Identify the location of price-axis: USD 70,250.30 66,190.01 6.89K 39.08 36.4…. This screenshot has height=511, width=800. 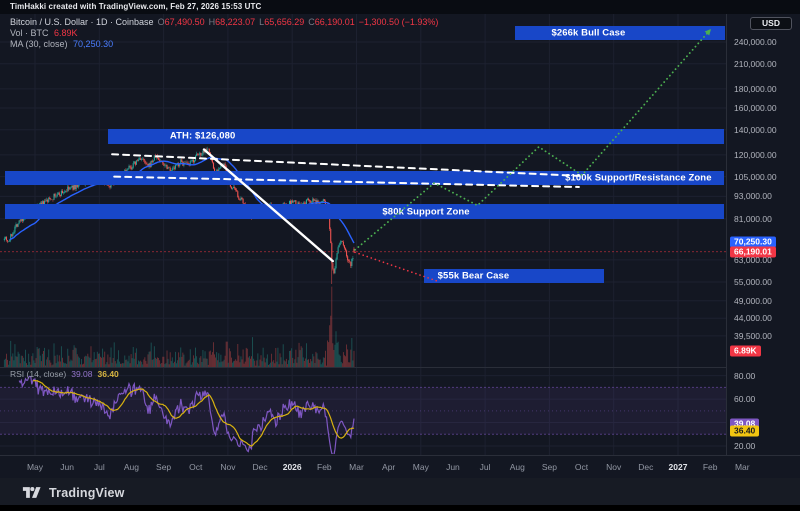
(763, 234).